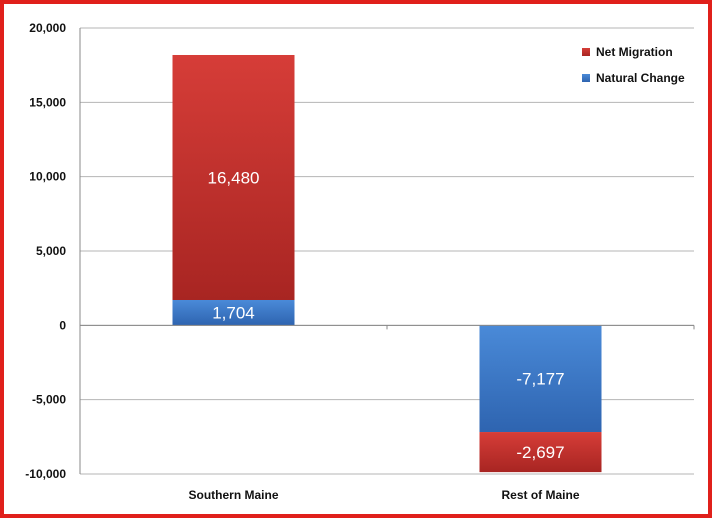 The width and height of the screenshot is (712, 522). I want to click on bar-net-migration-southern-maine, so click(233, 177).